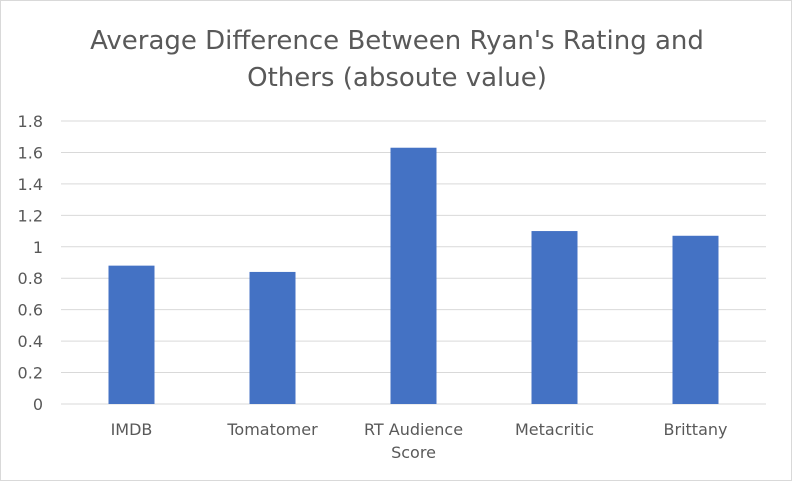  Describe the element at coordinates (30, 341) in the screenshot. I see `y-tick-label: 0.4` at that location.